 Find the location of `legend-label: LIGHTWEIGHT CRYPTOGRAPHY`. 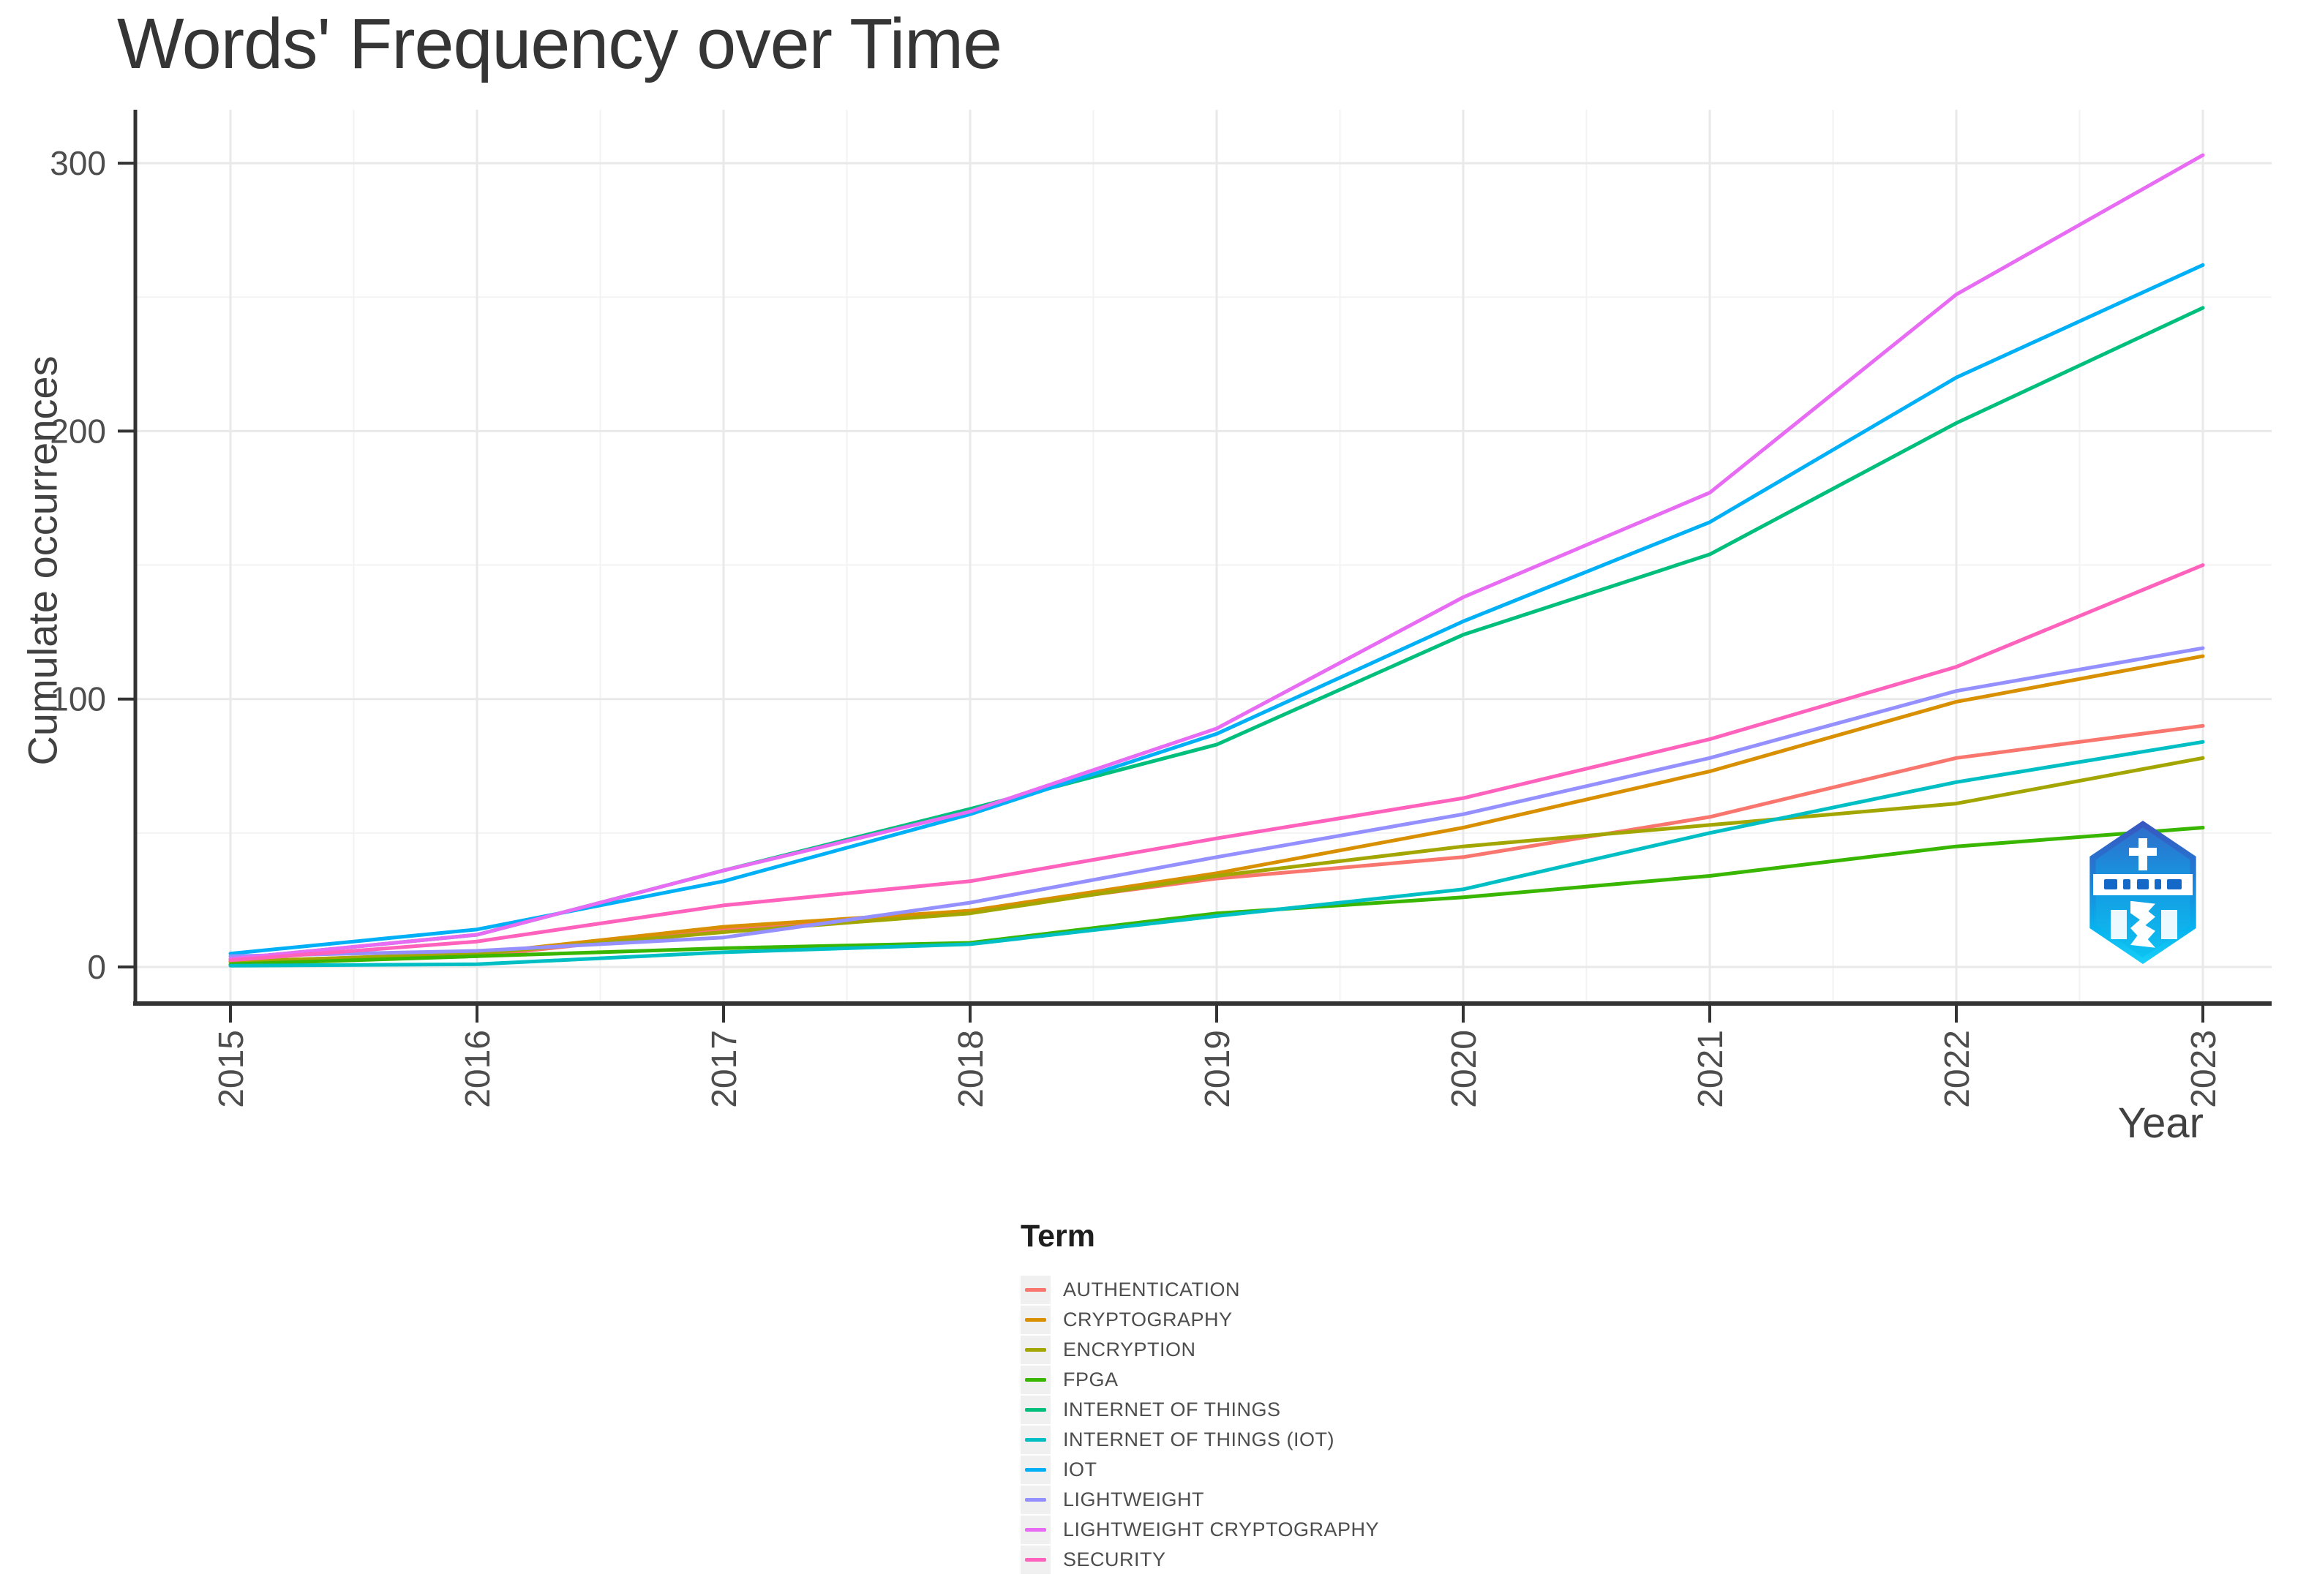

legend-label: LIGHTWEIGHT CRYPTOGRAPHY is located at coordinates (1221, 1529).